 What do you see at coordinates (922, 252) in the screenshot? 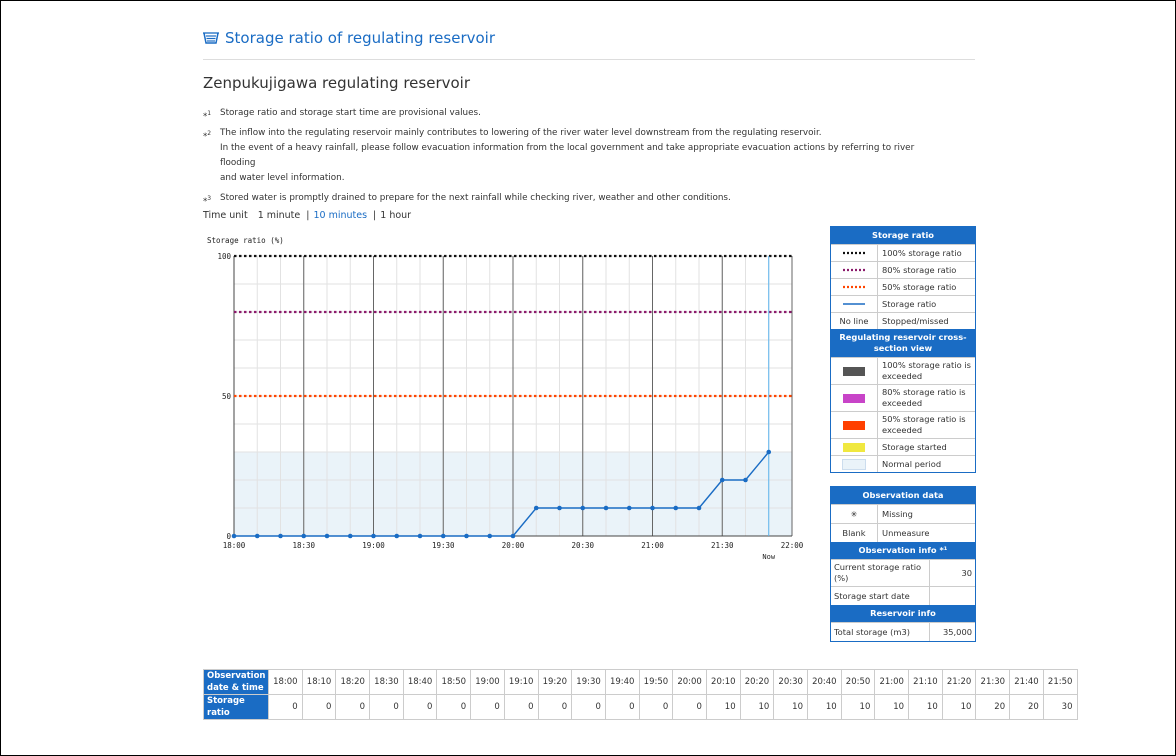
I see `legend-label: 100% storage ratio` at bounding box center [922, 252].